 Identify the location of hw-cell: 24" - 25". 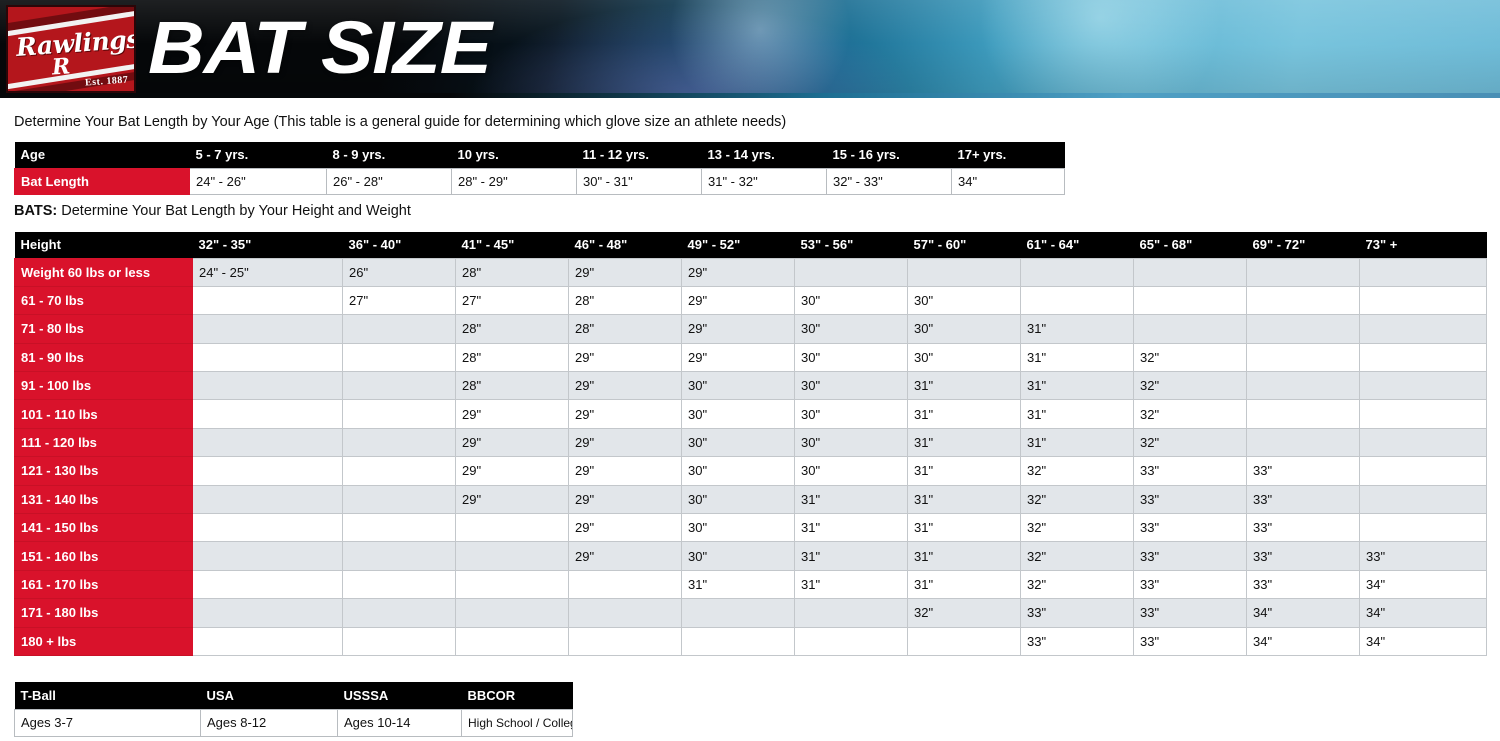
(267, 272).